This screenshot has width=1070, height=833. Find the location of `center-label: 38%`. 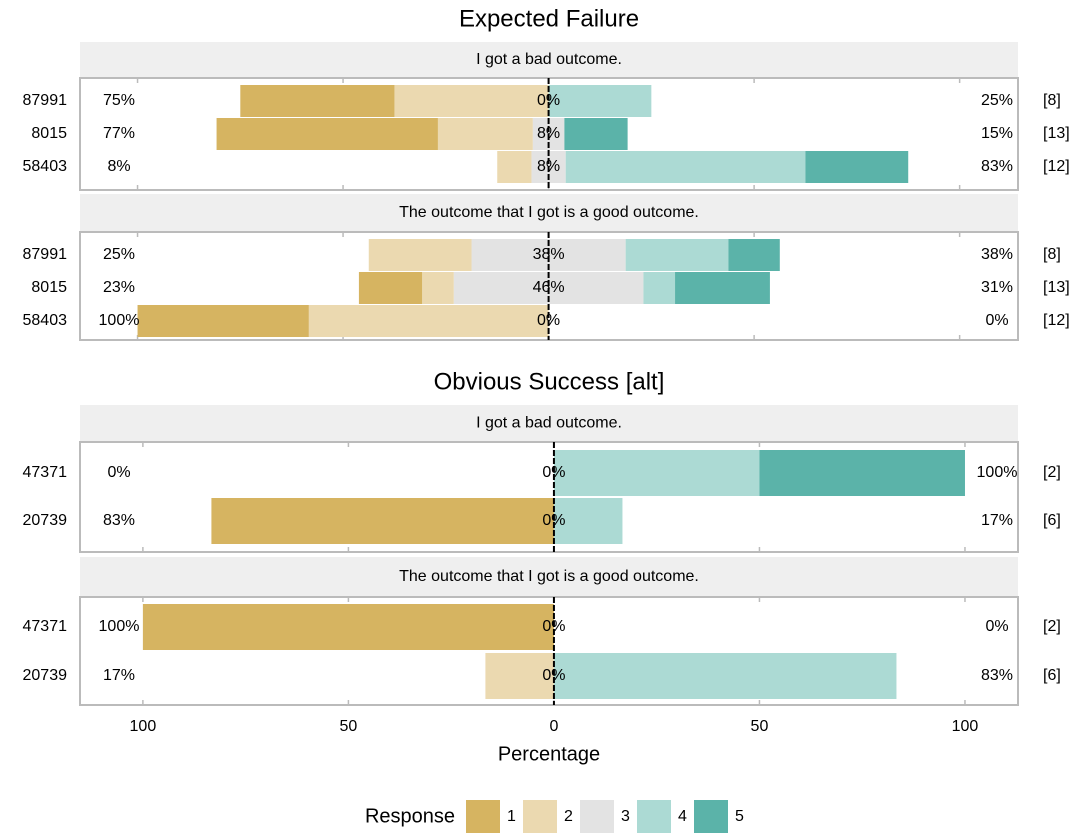

center-label: 38% is located at coordinates (549, 254).